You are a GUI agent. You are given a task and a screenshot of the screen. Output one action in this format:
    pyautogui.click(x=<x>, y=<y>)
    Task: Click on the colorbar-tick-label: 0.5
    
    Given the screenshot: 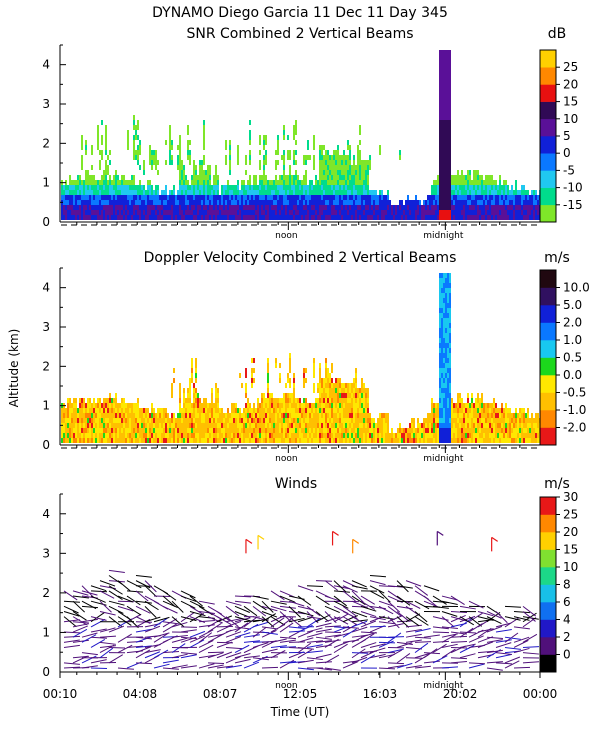 What is the action you would take?
    pyautogui.click(x=572, y=358)
    